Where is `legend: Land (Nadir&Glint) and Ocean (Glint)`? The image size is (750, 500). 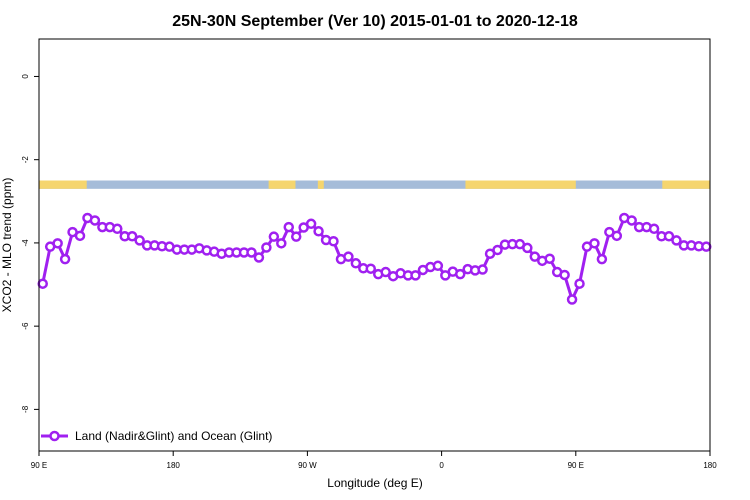 legend: Land (Nadir&Glint) and Ocean (Glint) is located at coordinates (156, 436).